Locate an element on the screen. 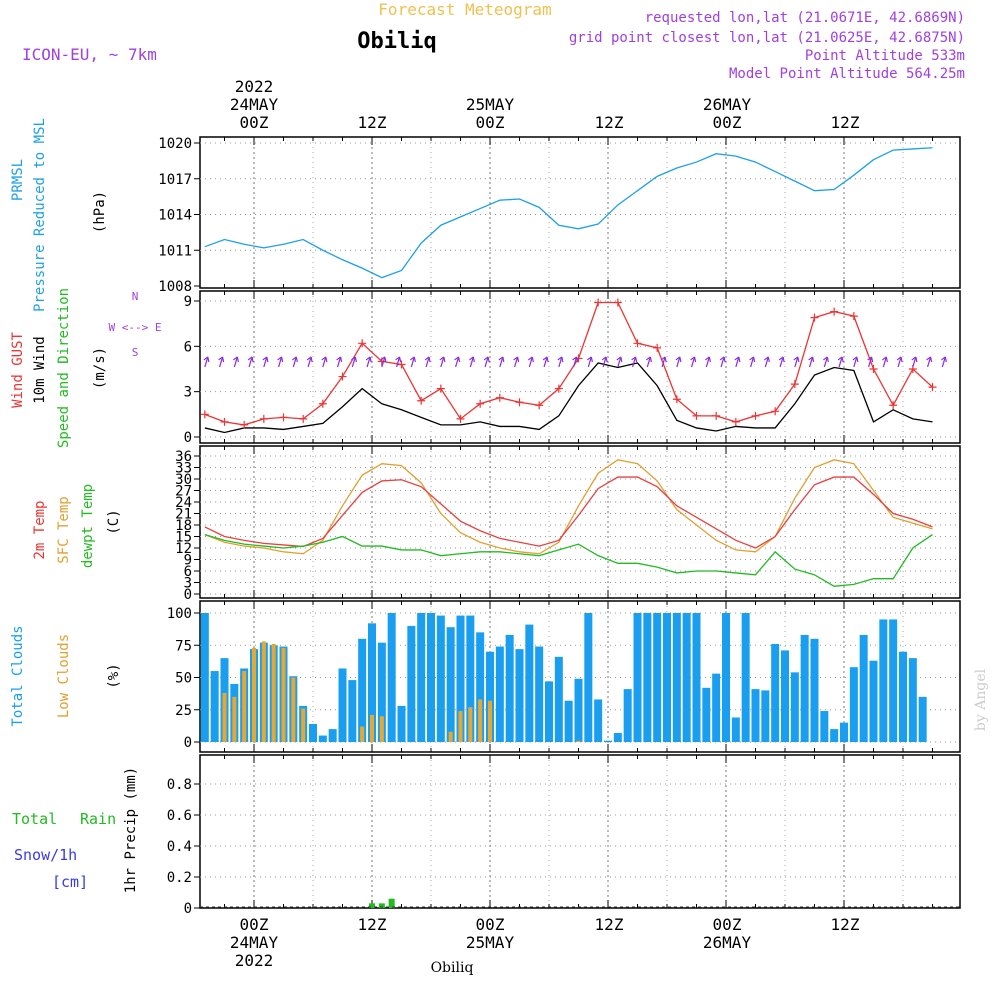  title-top: Forecast Meteogram is located at coordinates (464, 9).